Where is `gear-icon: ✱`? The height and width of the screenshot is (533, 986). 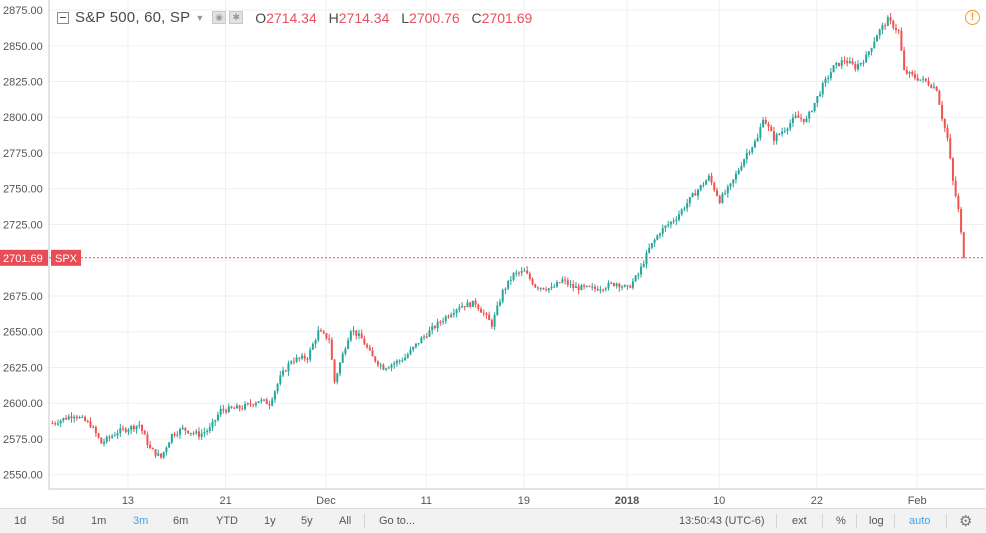 gear-icon: ✱ is located at coordinates (236, 17).